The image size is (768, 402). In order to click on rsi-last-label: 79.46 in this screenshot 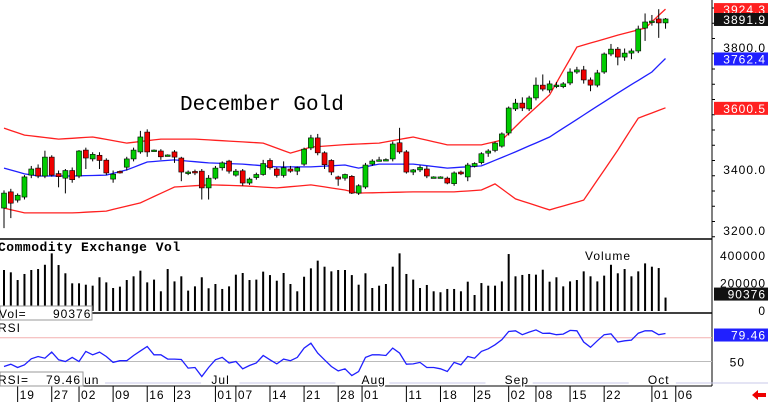, I will do `click(748, 336)`.